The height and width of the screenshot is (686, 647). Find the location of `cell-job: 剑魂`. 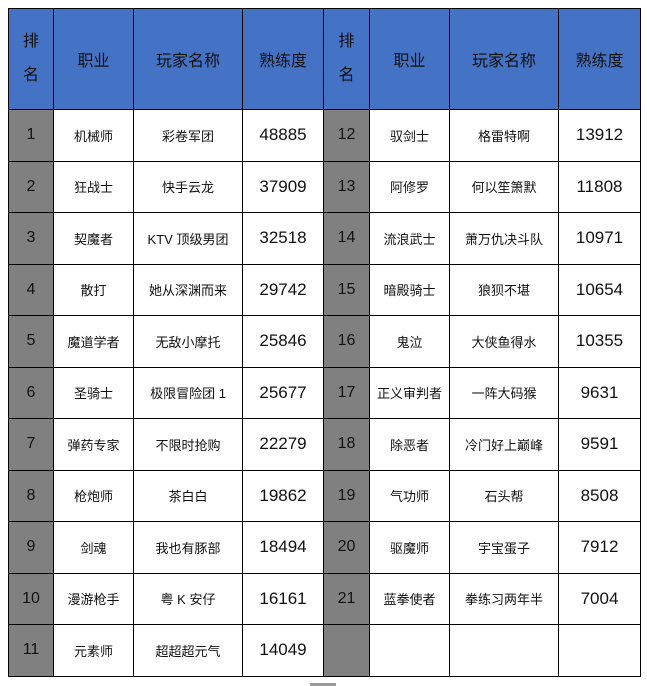

cell-job: 剑魂 is located at coordinates (93, 547).